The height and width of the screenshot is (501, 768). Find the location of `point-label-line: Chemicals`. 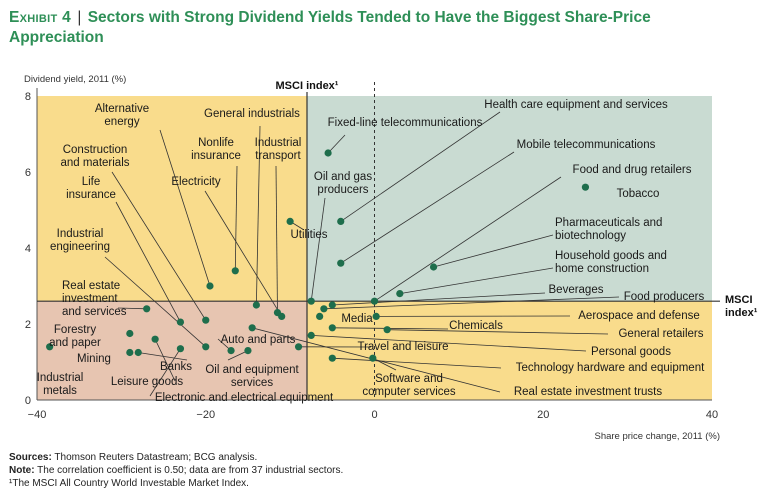

point-label-line: Chemicals is located at coordinates (476, 326).